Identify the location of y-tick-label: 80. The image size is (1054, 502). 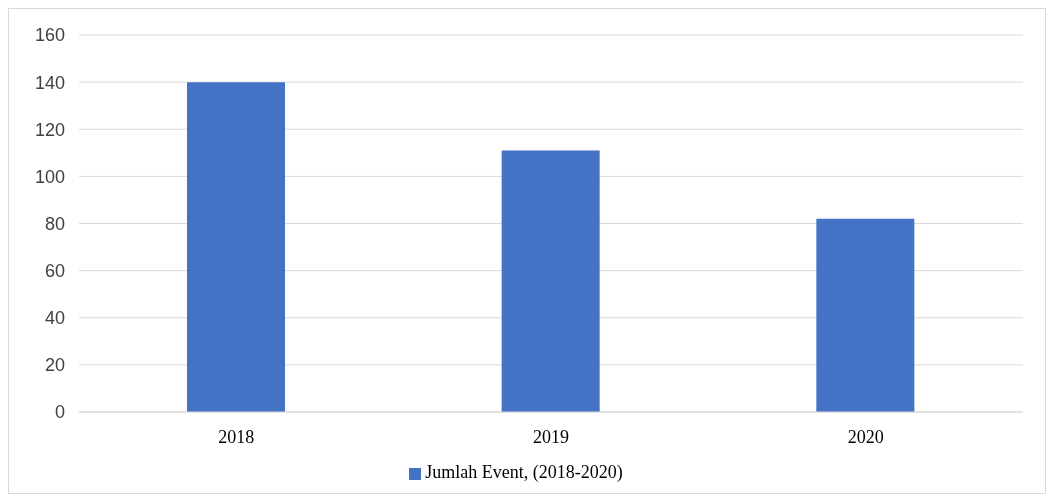
(54, 223).